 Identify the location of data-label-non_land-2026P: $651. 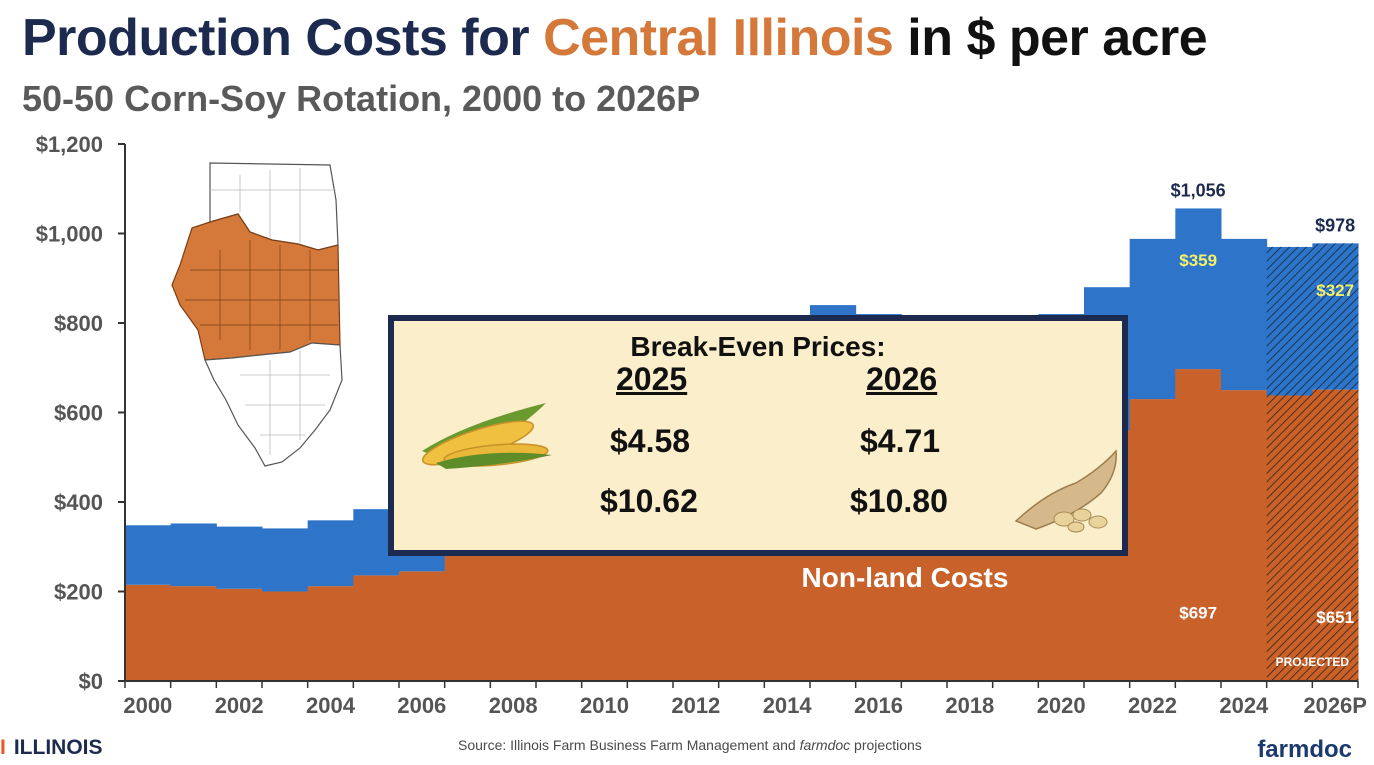
(1335, 617).